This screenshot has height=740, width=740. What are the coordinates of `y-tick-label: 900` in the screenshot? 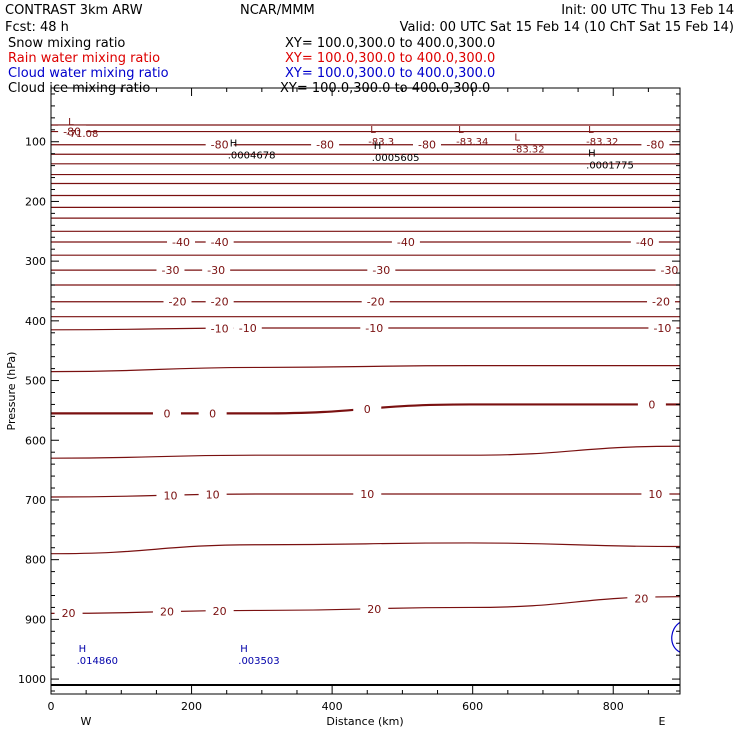 It's located at (35, 619).